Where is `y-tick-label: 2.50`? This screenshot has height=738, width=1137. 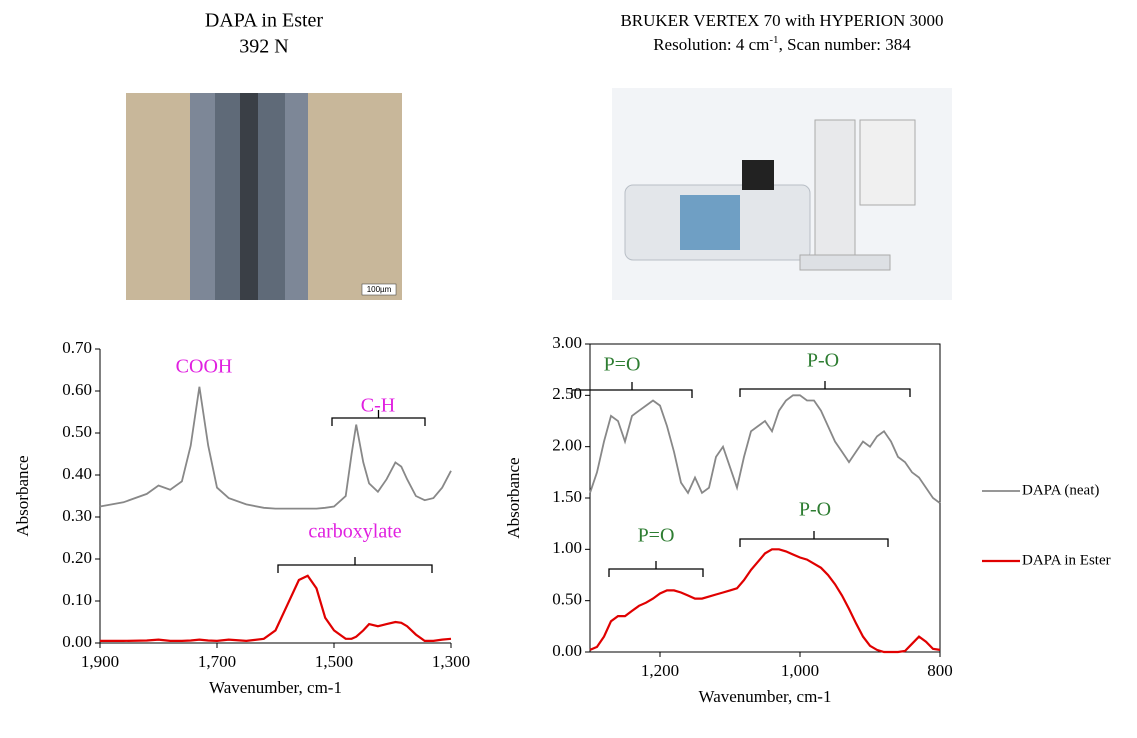 y-tick-label: 2.50 is located at coordinates (567, 393).